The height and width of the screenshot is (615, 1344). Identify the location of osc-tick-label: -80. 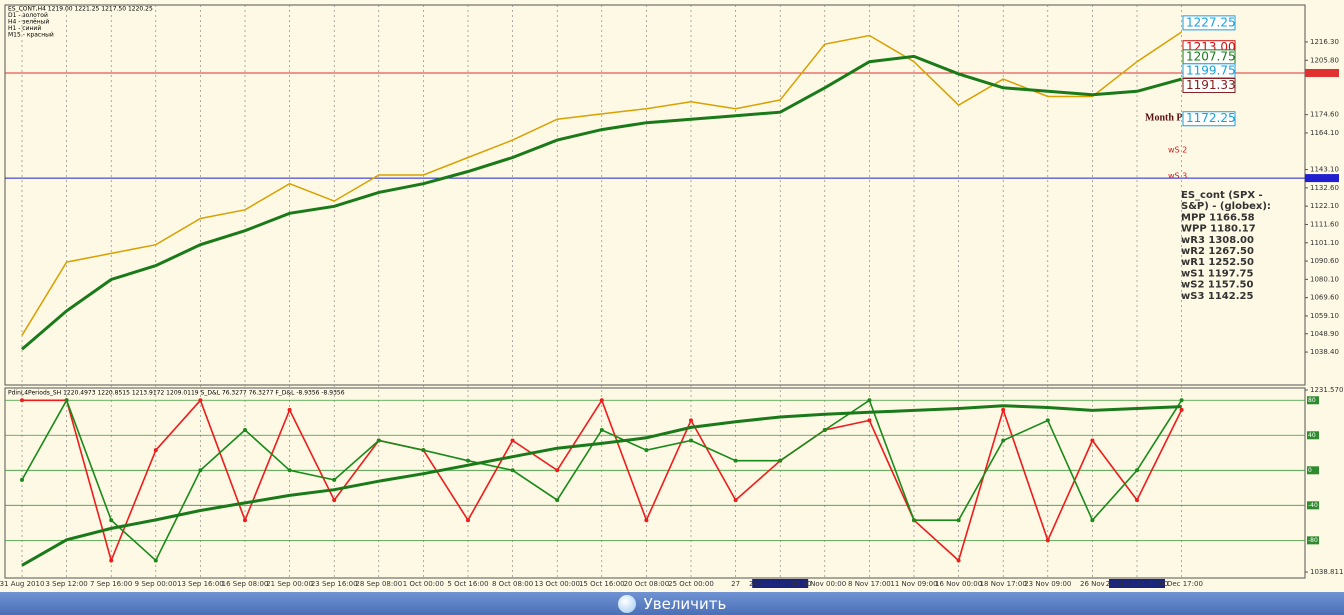
(1313, 540).